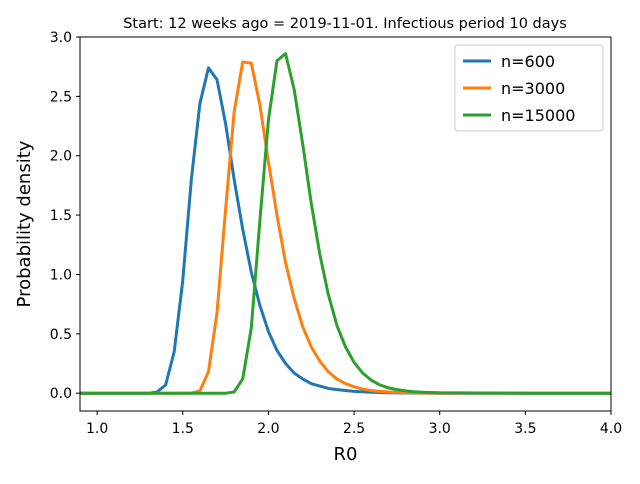 This screenshot has height=484, width=640. I want to click on y-tick-label: 0.0, so click(61, 394).